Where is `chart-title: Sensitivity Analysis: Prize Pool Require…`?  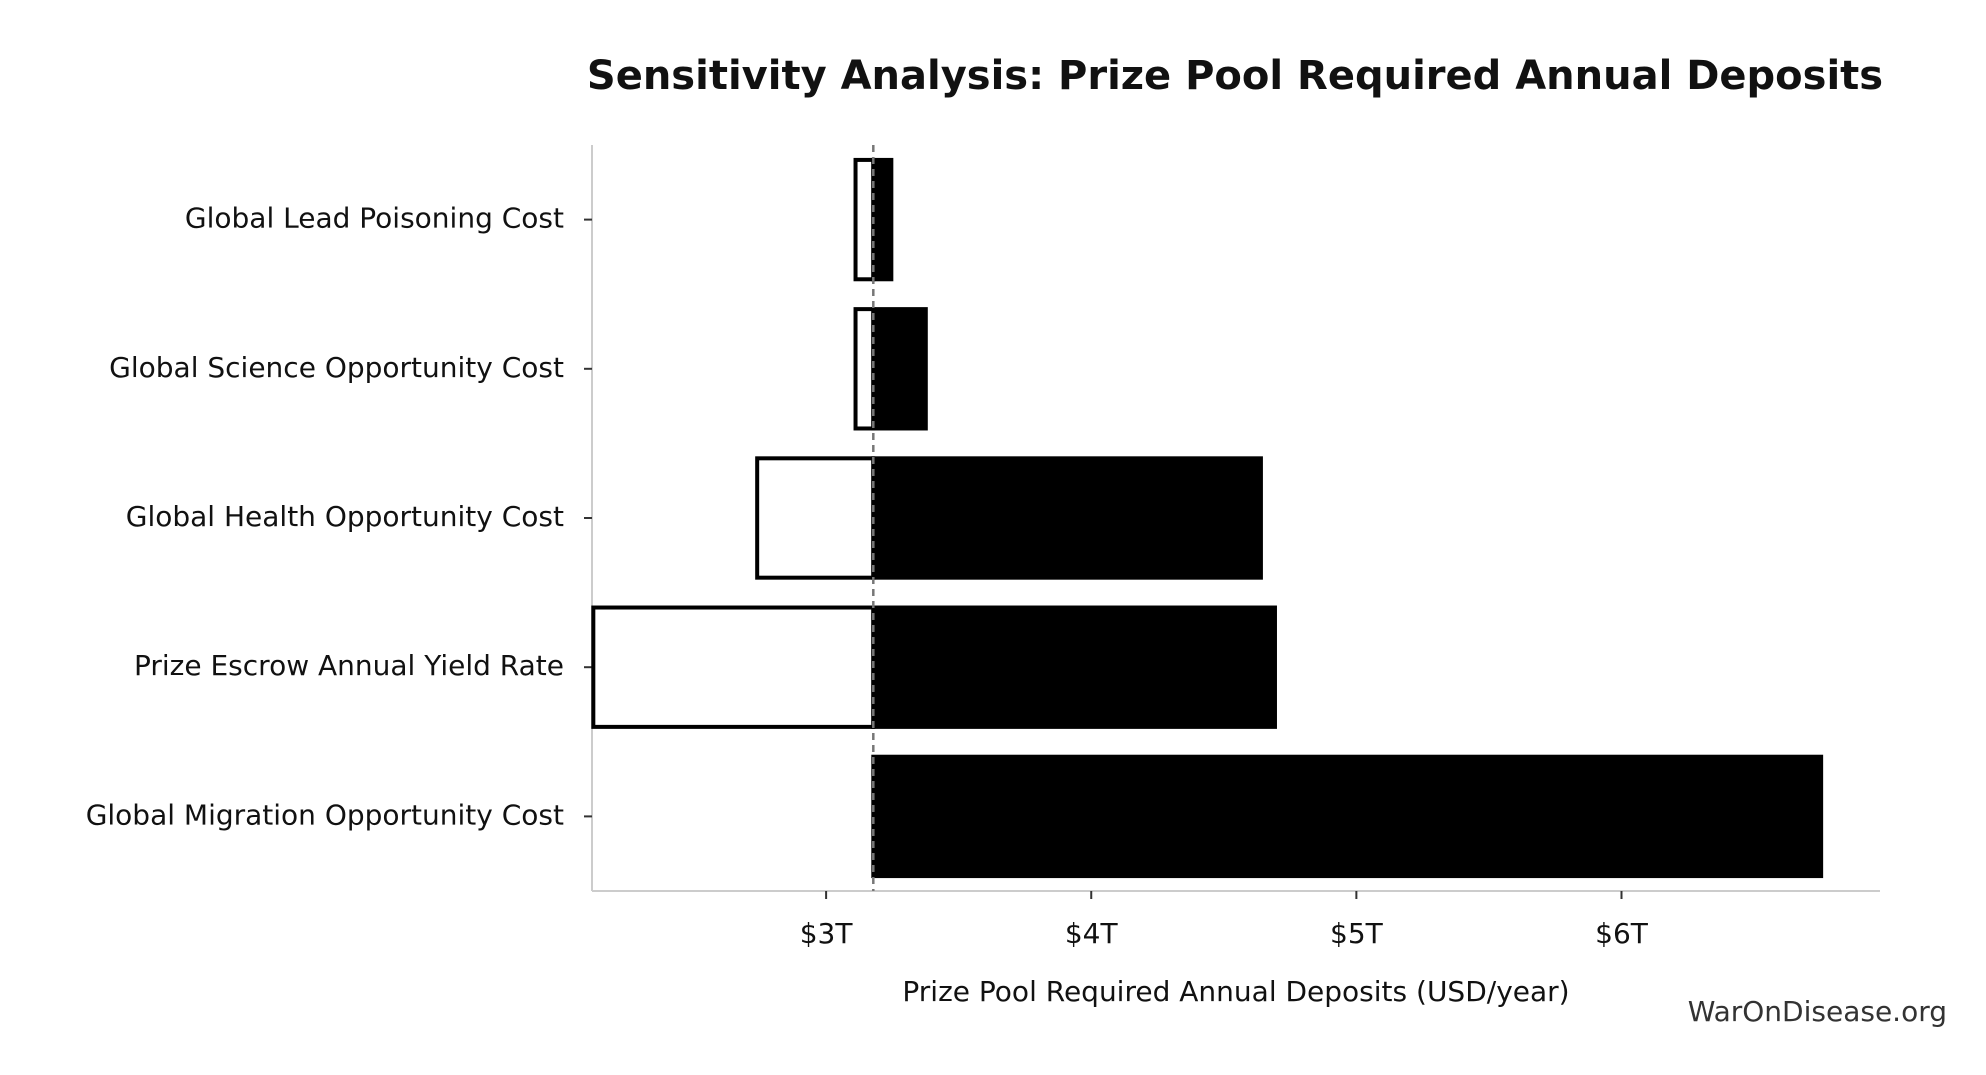 chart-title: Sensitivity Analysis: Prize Pool Require… is located at coordinates (1235, 76).